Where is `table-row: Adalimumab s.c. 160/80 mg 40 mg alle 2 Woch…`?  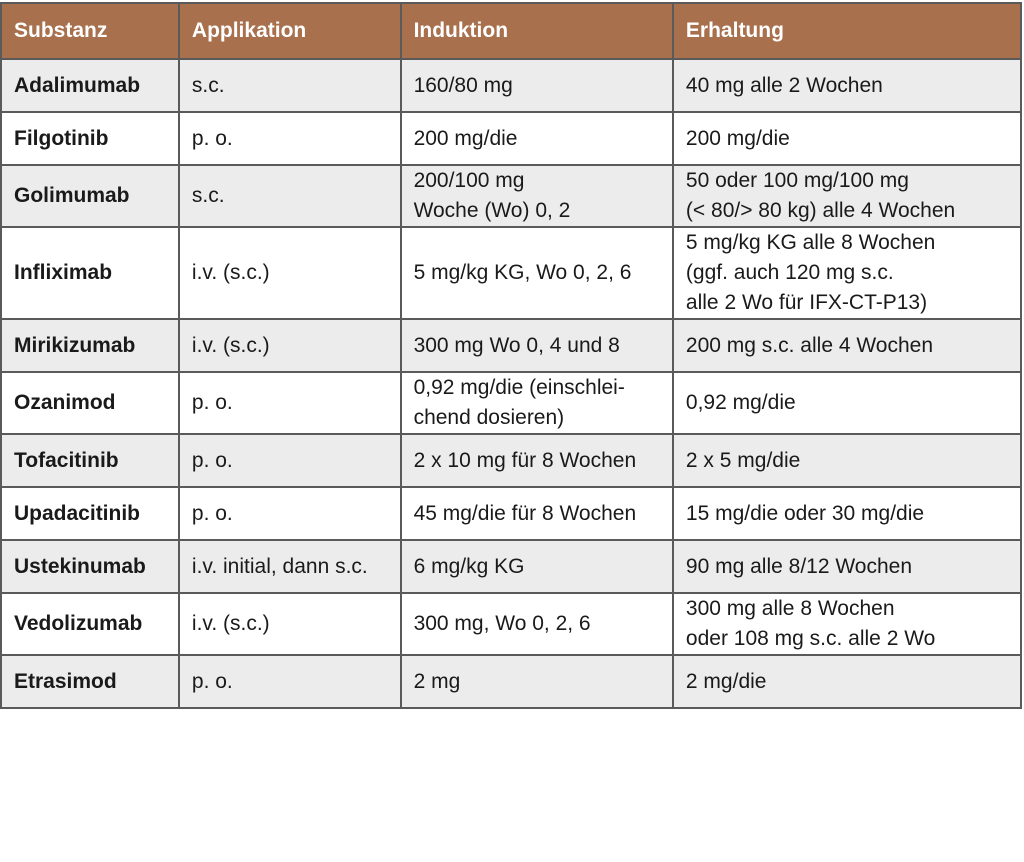
table-row: Adalimumab s.c. 160/80 mg 40 mg alle 2 Woch… is located at coordinates (511, 85).